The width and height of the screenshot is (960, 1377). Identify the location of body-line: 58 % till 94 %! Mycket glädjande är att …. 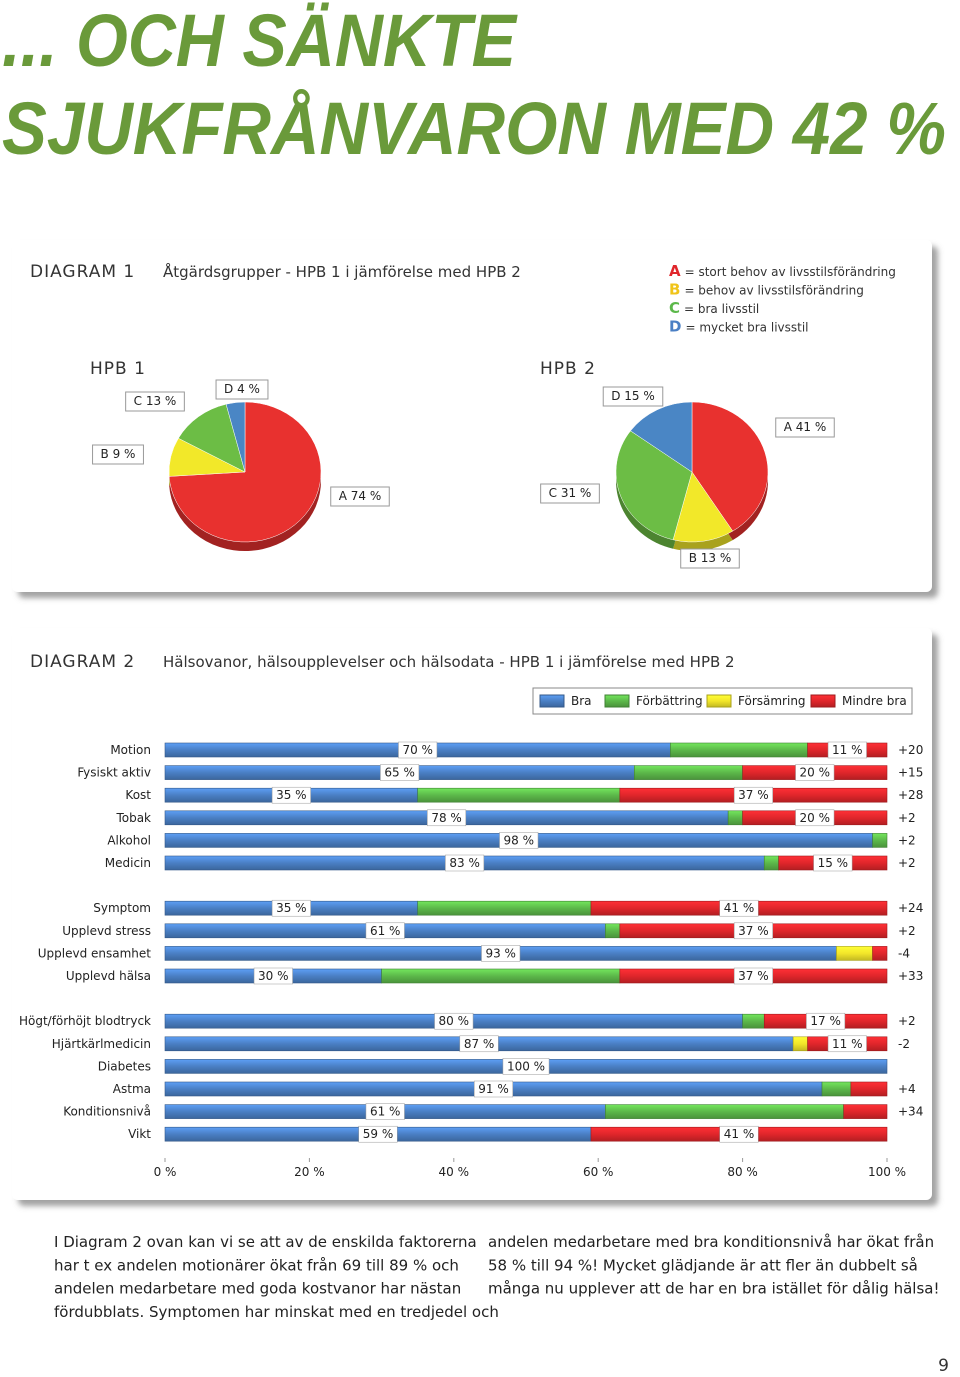
(703, 1265).